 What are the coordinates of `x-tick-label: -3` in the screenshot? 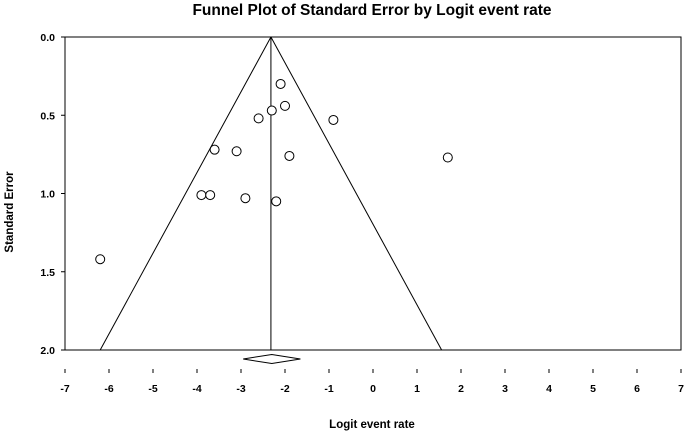 It's located at (240, 389).